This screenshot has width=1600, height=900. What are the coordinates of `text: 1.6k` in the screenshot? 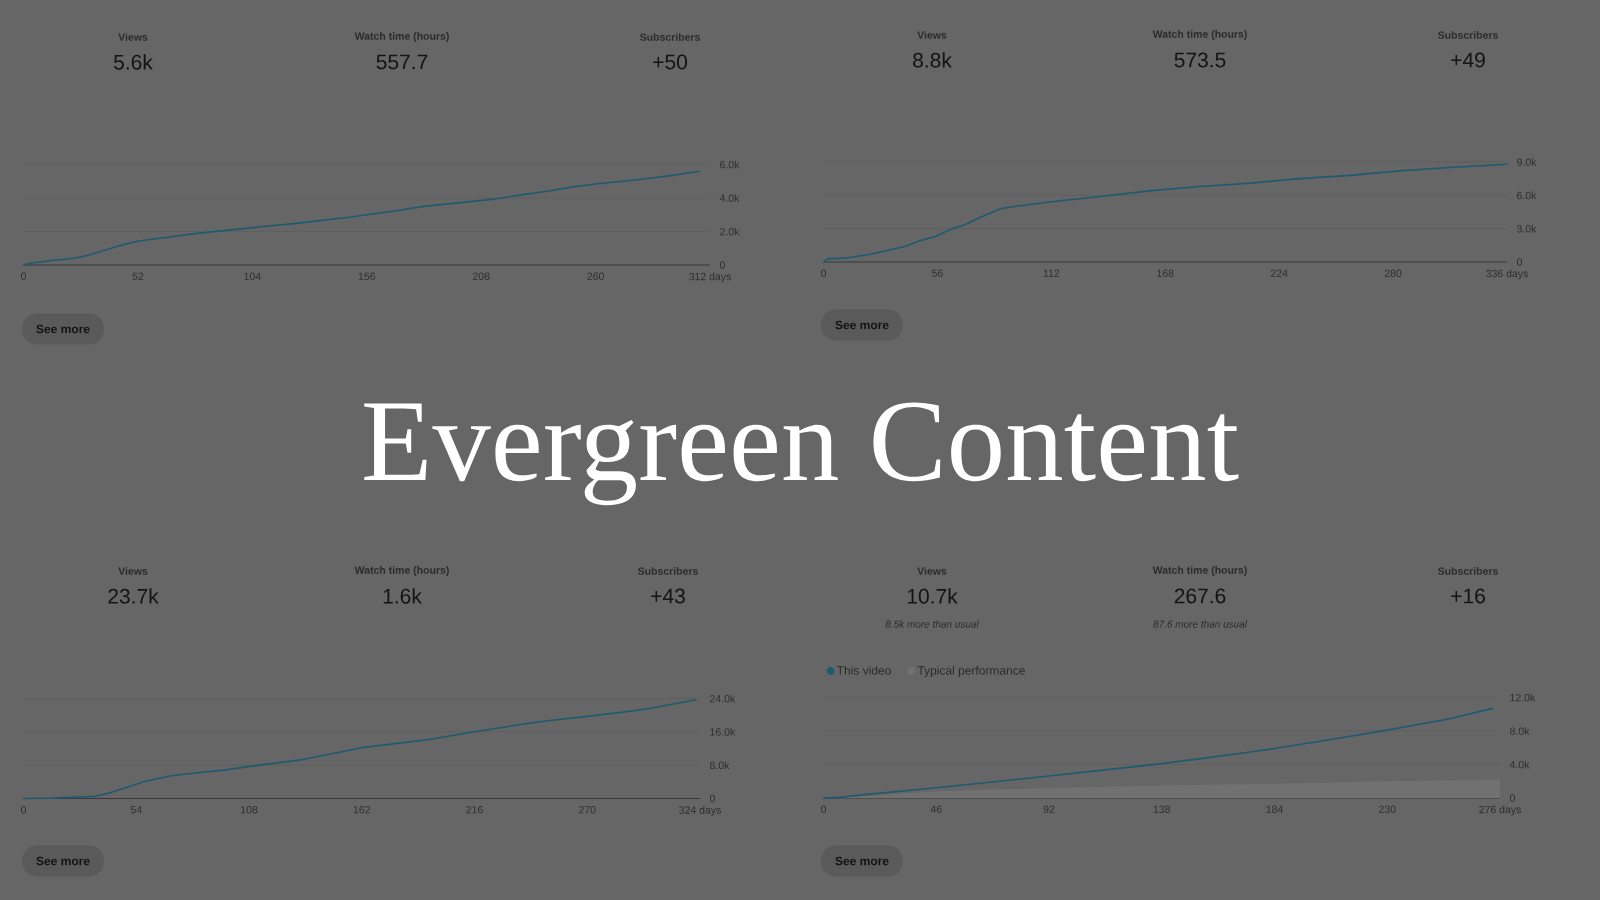 It's located at (402, 596).